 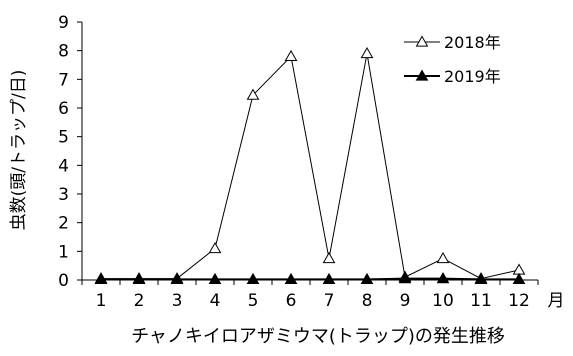 I want to click on x-tick-label: 9, so click(x=405, y=301).